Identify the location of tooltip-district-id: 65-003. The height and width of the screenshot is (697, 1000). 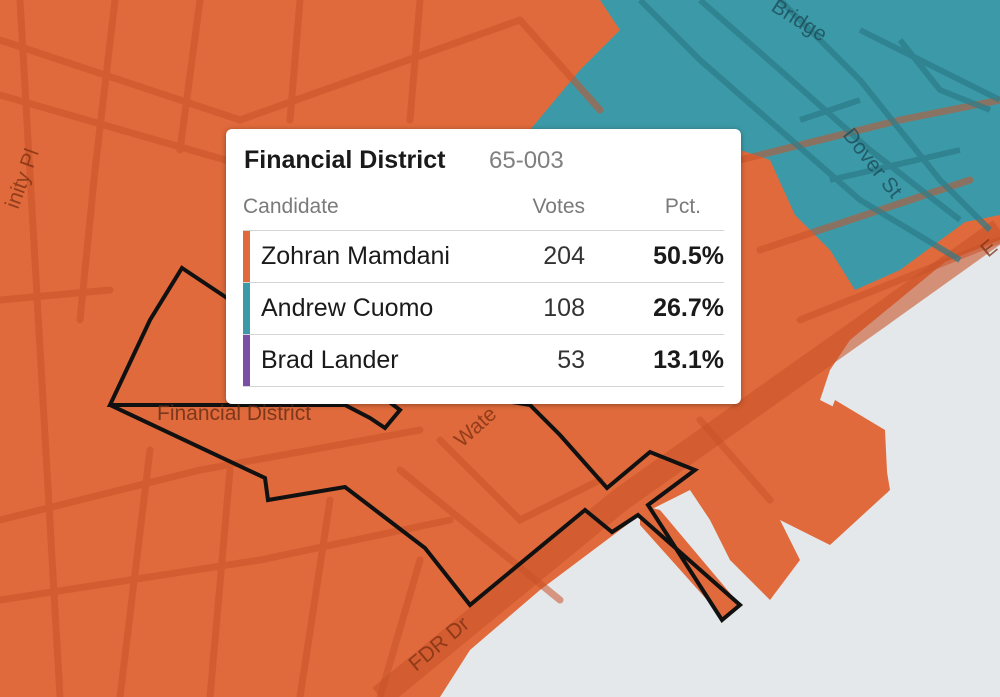
(526, 160).